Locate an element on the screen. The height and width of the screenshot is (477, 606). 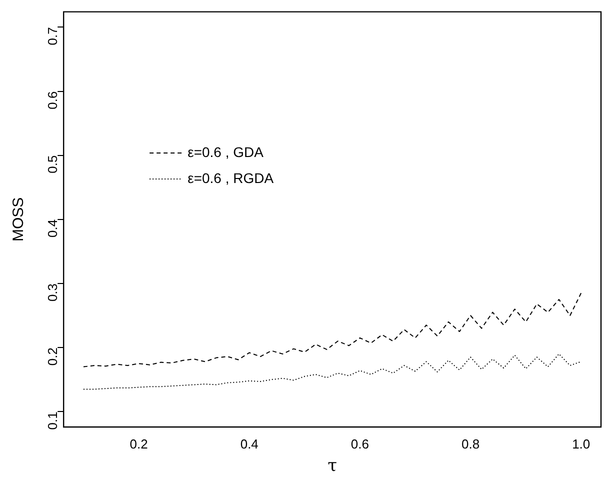
y-tick-label: 0.7 is located at coordinates (52, 36).